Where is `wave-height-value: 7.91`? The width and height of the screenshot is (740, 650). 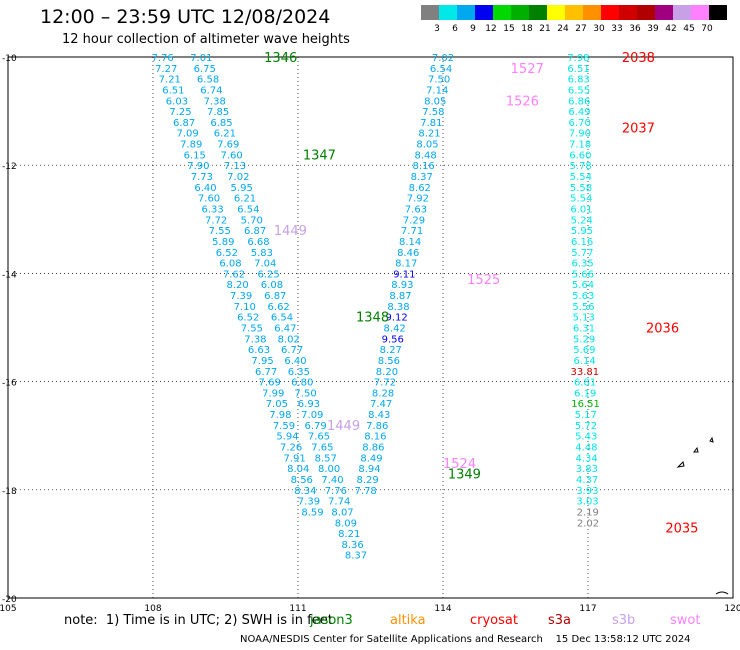 wave-height-value: 7.91 is located at coordinates (295, 458).